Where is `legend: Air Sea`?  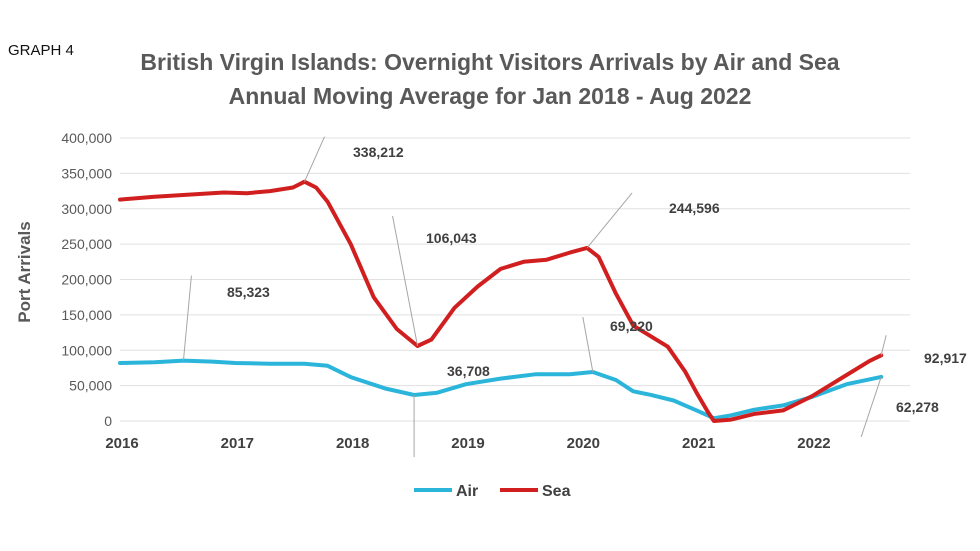 legend: Air Sea is located at coordinates (492, 491).